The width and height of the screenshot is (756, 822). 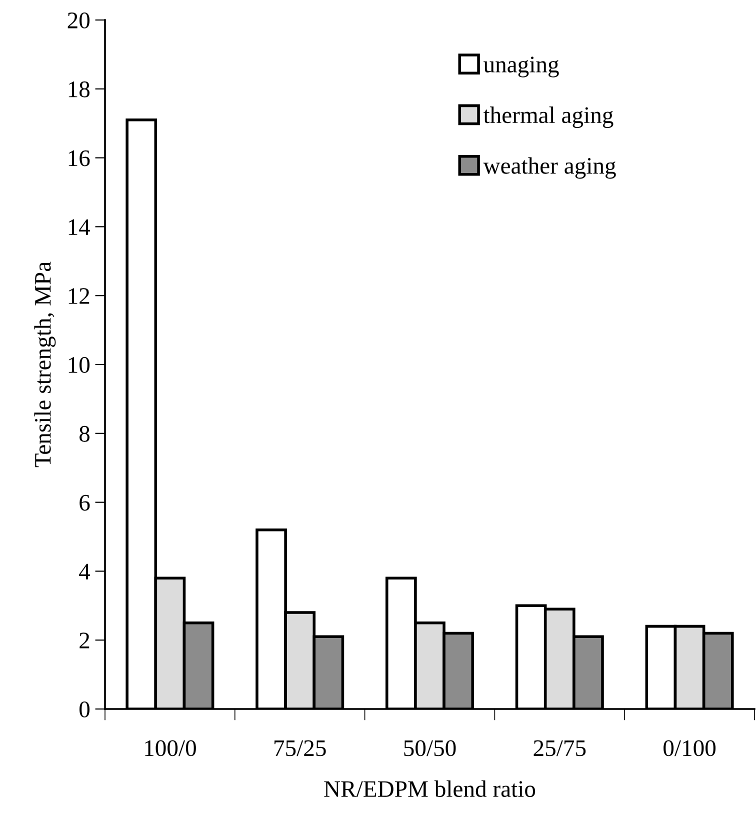 What do you see at coordinates (84, 572) in the screenshot?
I see `y-tick-label: 4` at bounding box center [84, 572].